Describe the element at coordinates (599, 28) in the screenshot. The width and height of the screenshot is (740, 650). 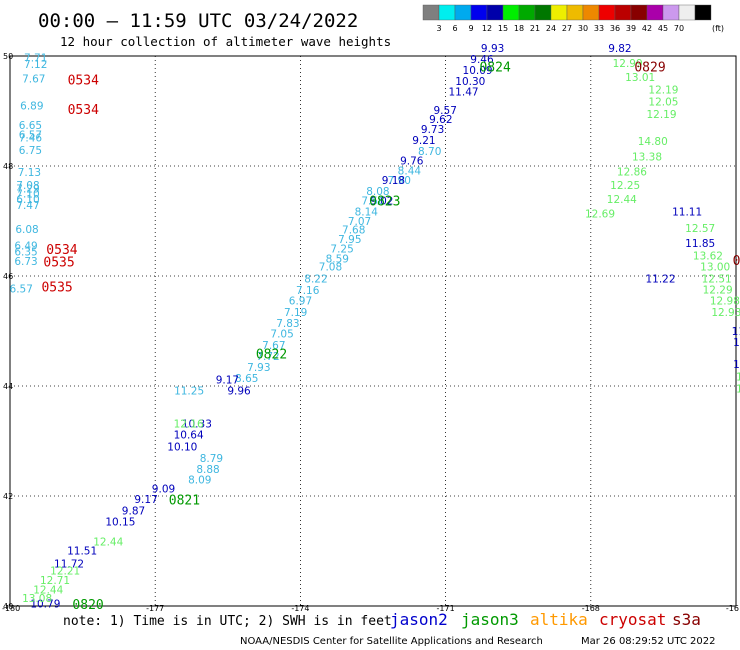
I see `color-scale-tick: 33` at that location.